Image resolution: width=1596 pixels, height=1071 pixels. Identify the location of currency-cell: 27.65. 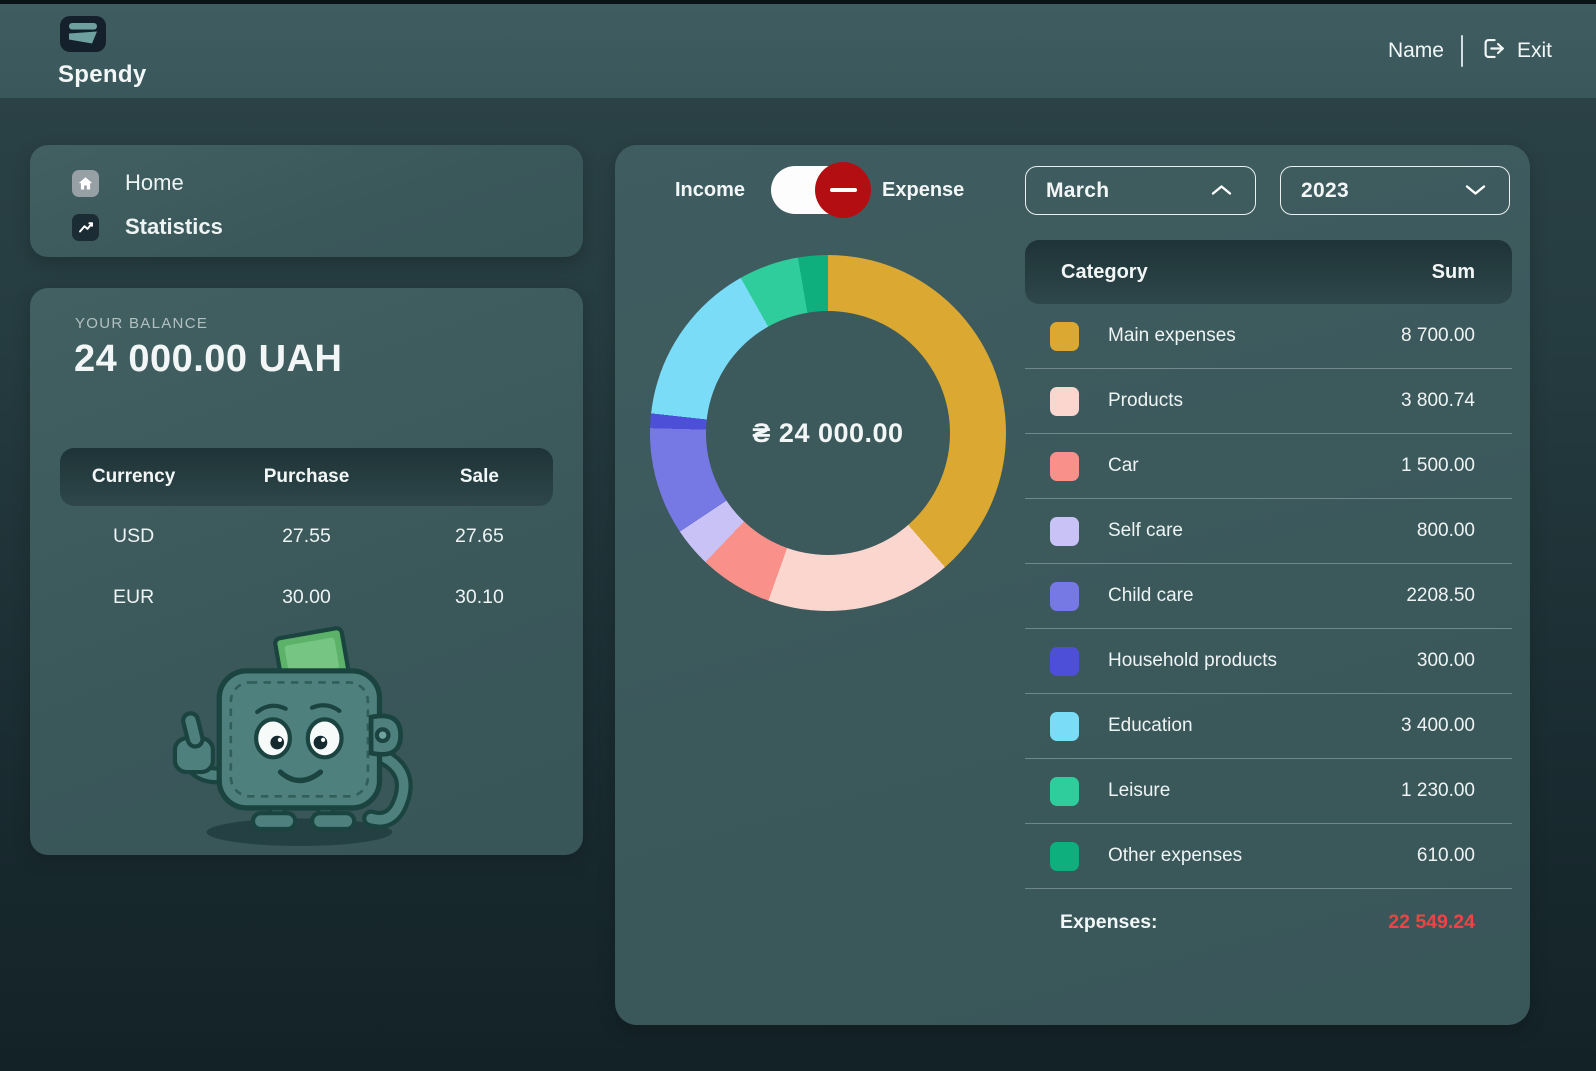
(479, 536).